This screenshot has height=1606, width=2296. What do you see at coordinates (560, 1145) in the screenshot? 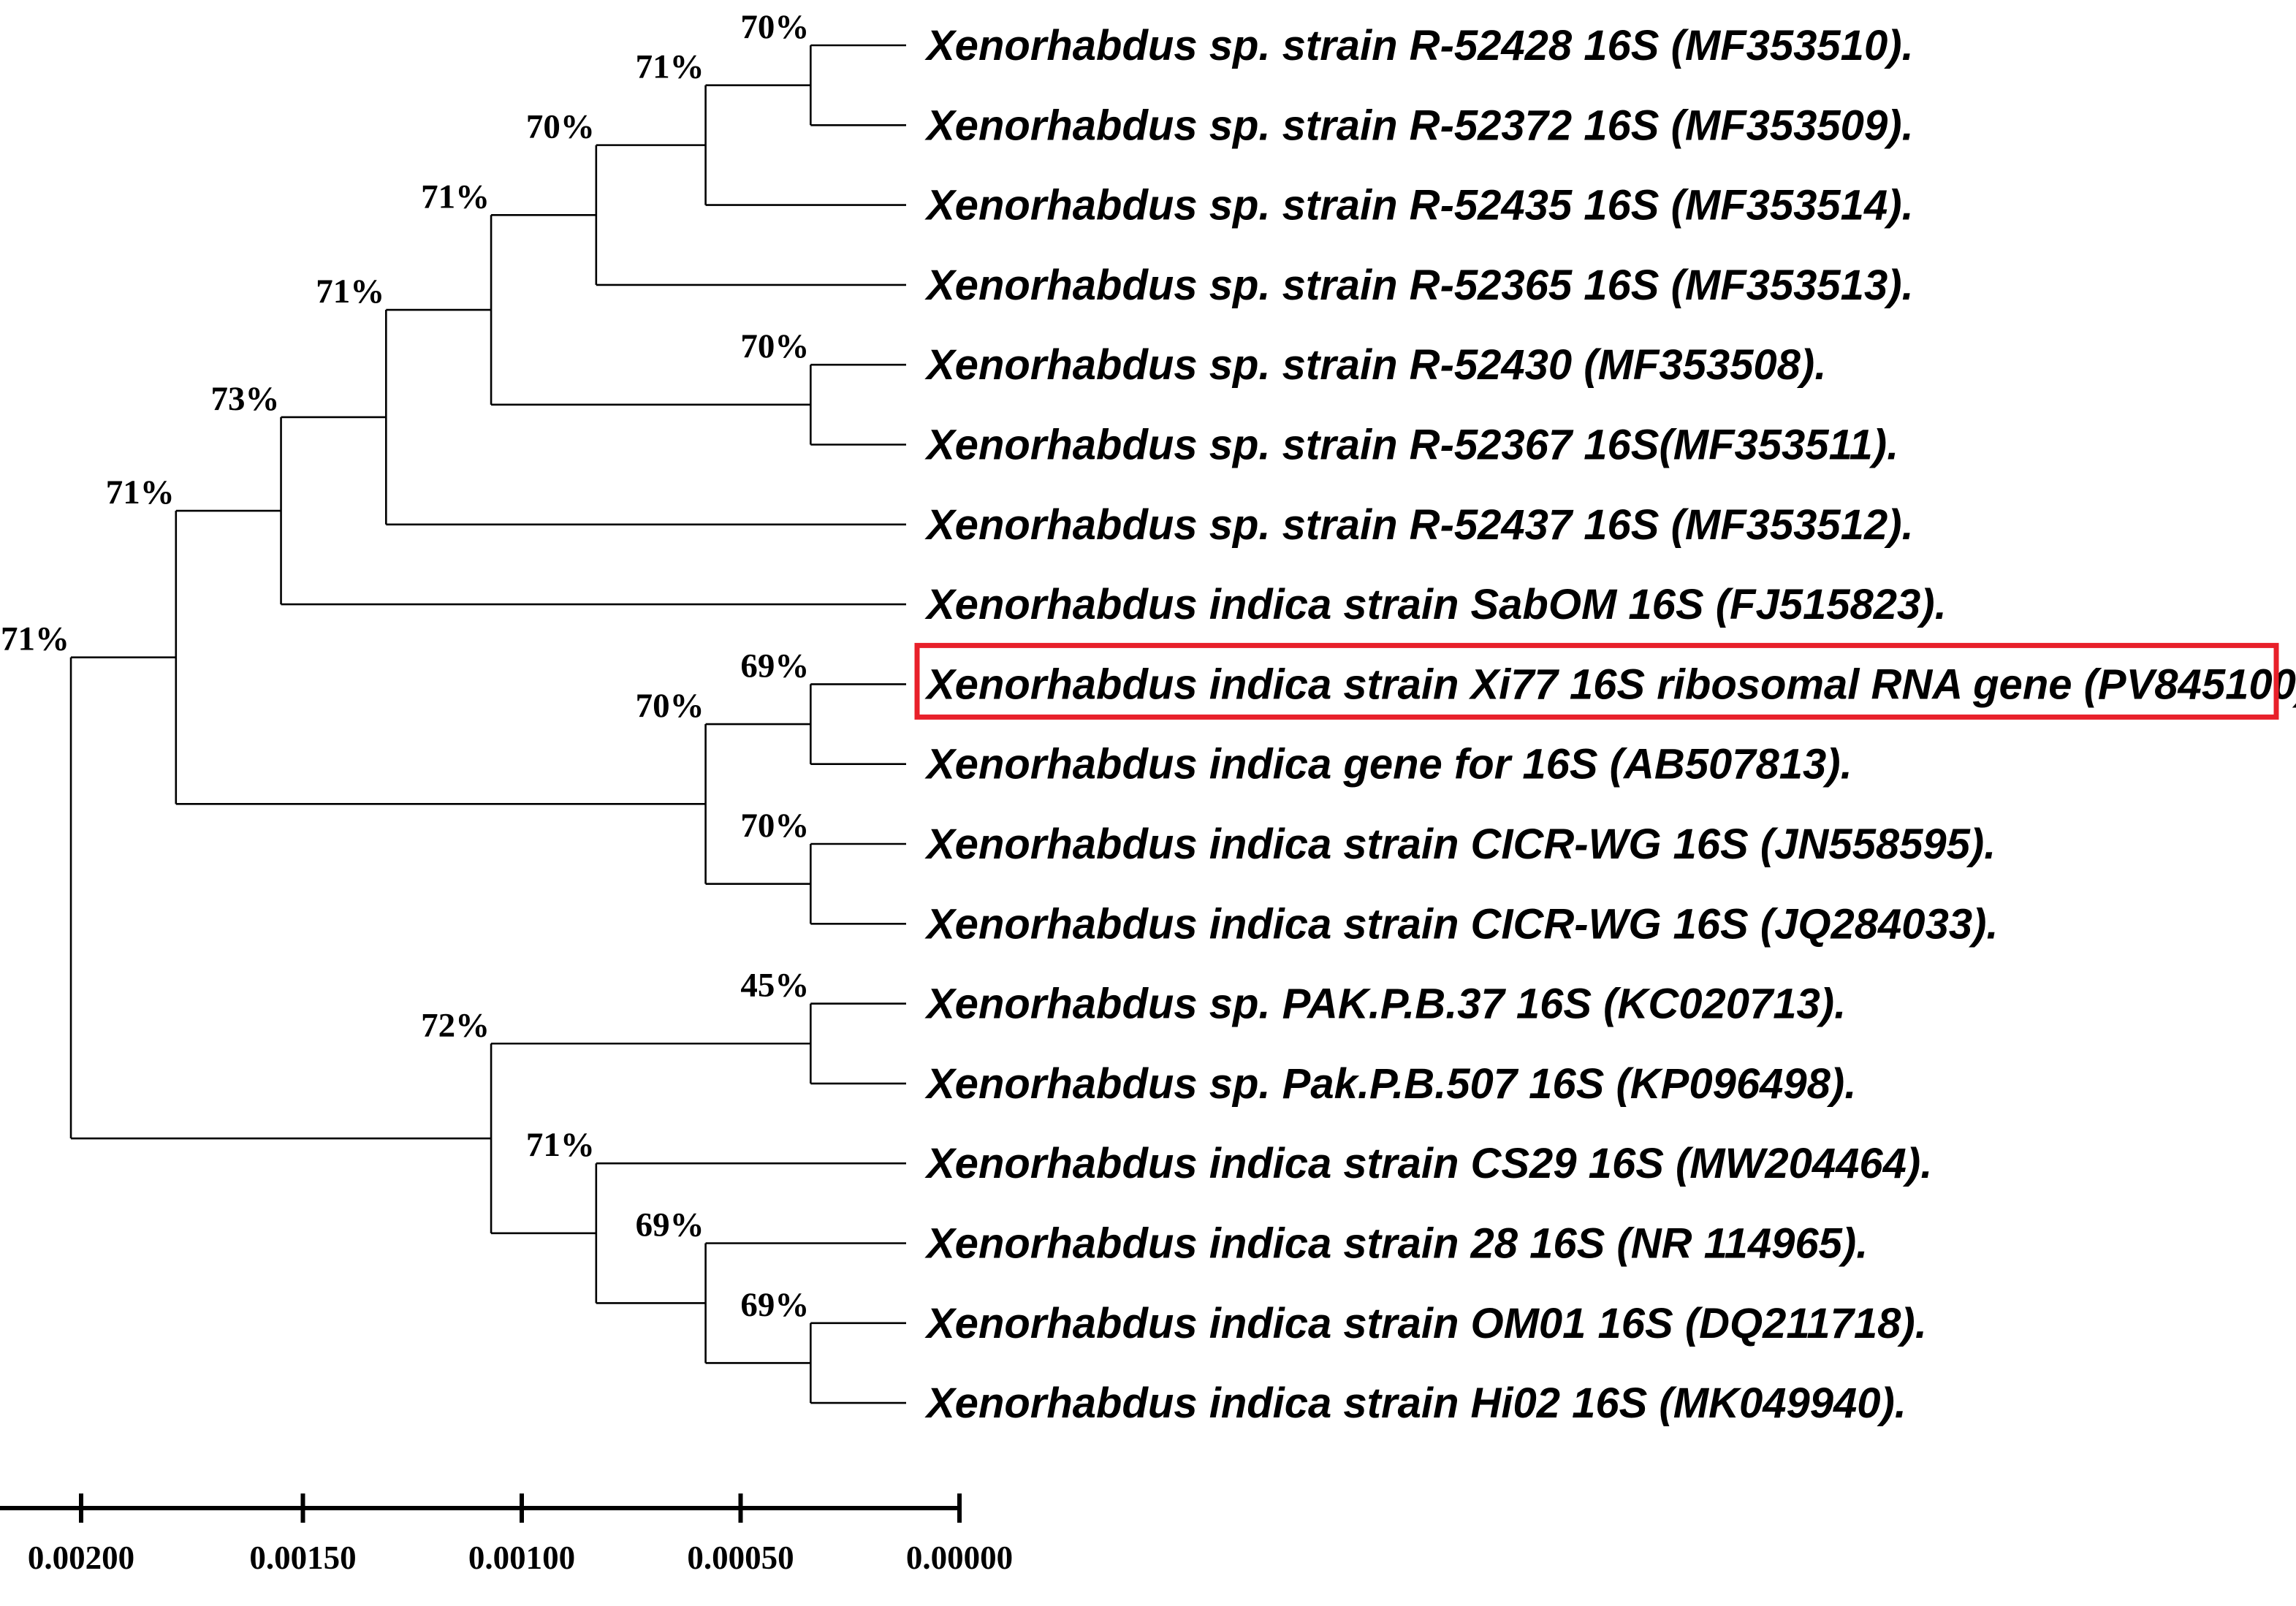
I see `support-value-n15: 71%` at bounding box center [560, 1145].